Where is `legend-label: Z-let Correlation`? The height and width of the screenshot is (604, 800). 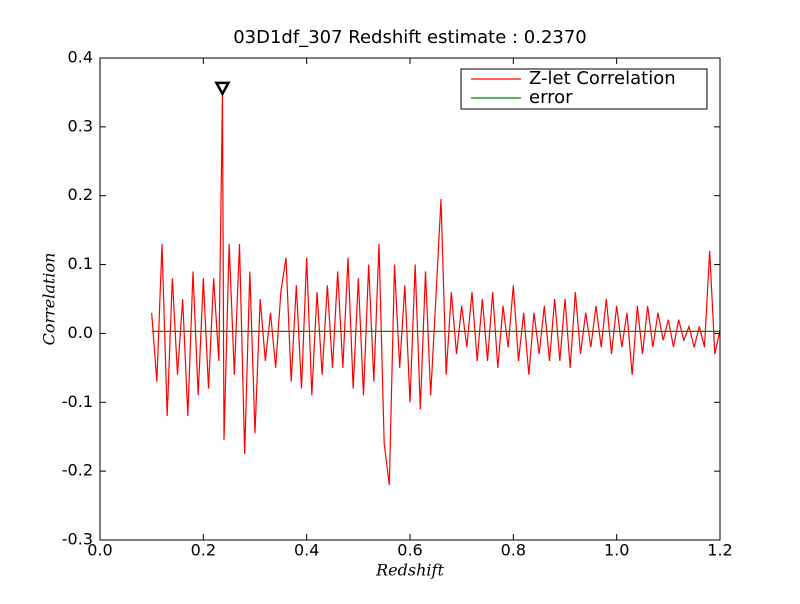
legend-label: Z-let Correlation is located at coordinates (602, 78).